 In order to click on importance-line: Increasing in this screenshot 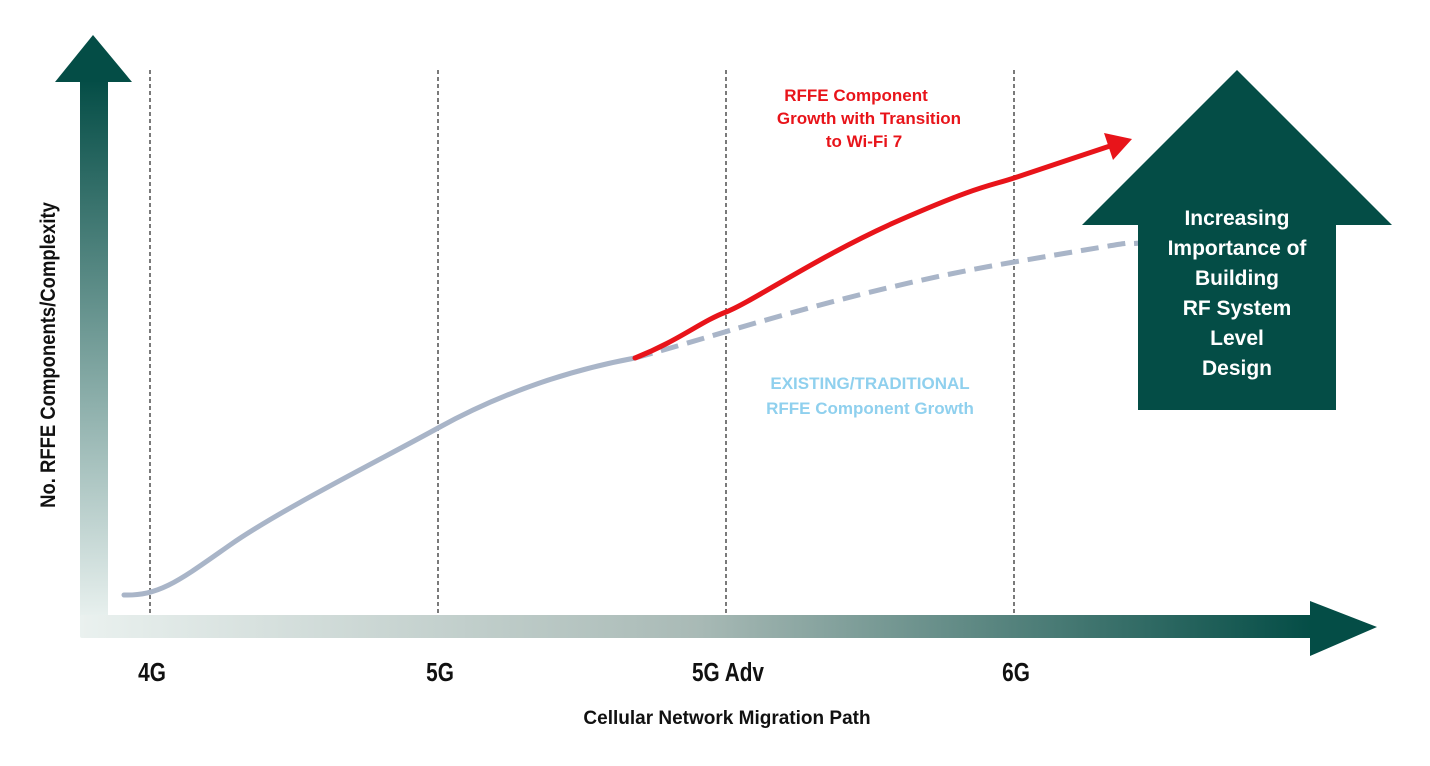, I will do `click(1236, 218)`.